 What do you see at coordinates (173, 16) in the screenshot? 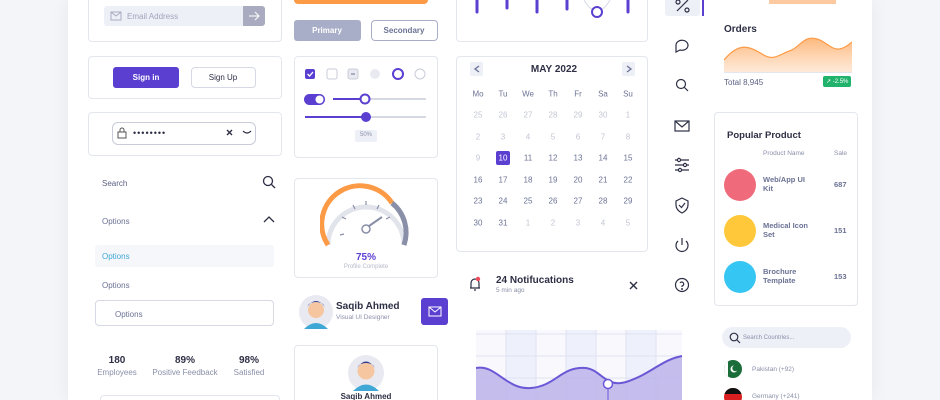
I see `email-input` at bounding box center [173, 16].